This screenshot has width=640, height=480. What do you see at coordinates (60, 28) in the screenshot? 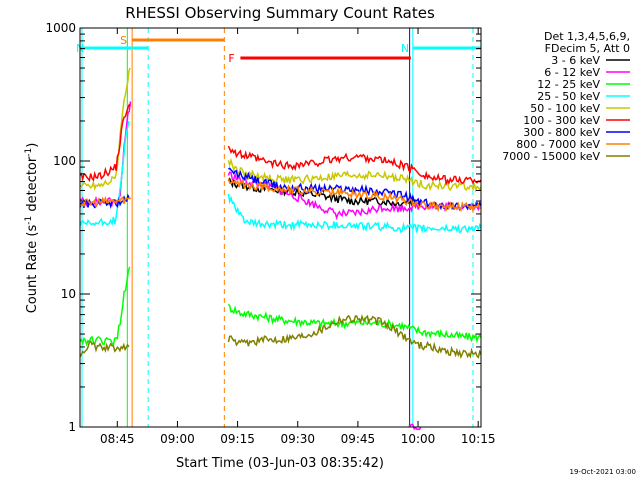
I see `y-tick-label: 1000` at bounding box center [60, 28].